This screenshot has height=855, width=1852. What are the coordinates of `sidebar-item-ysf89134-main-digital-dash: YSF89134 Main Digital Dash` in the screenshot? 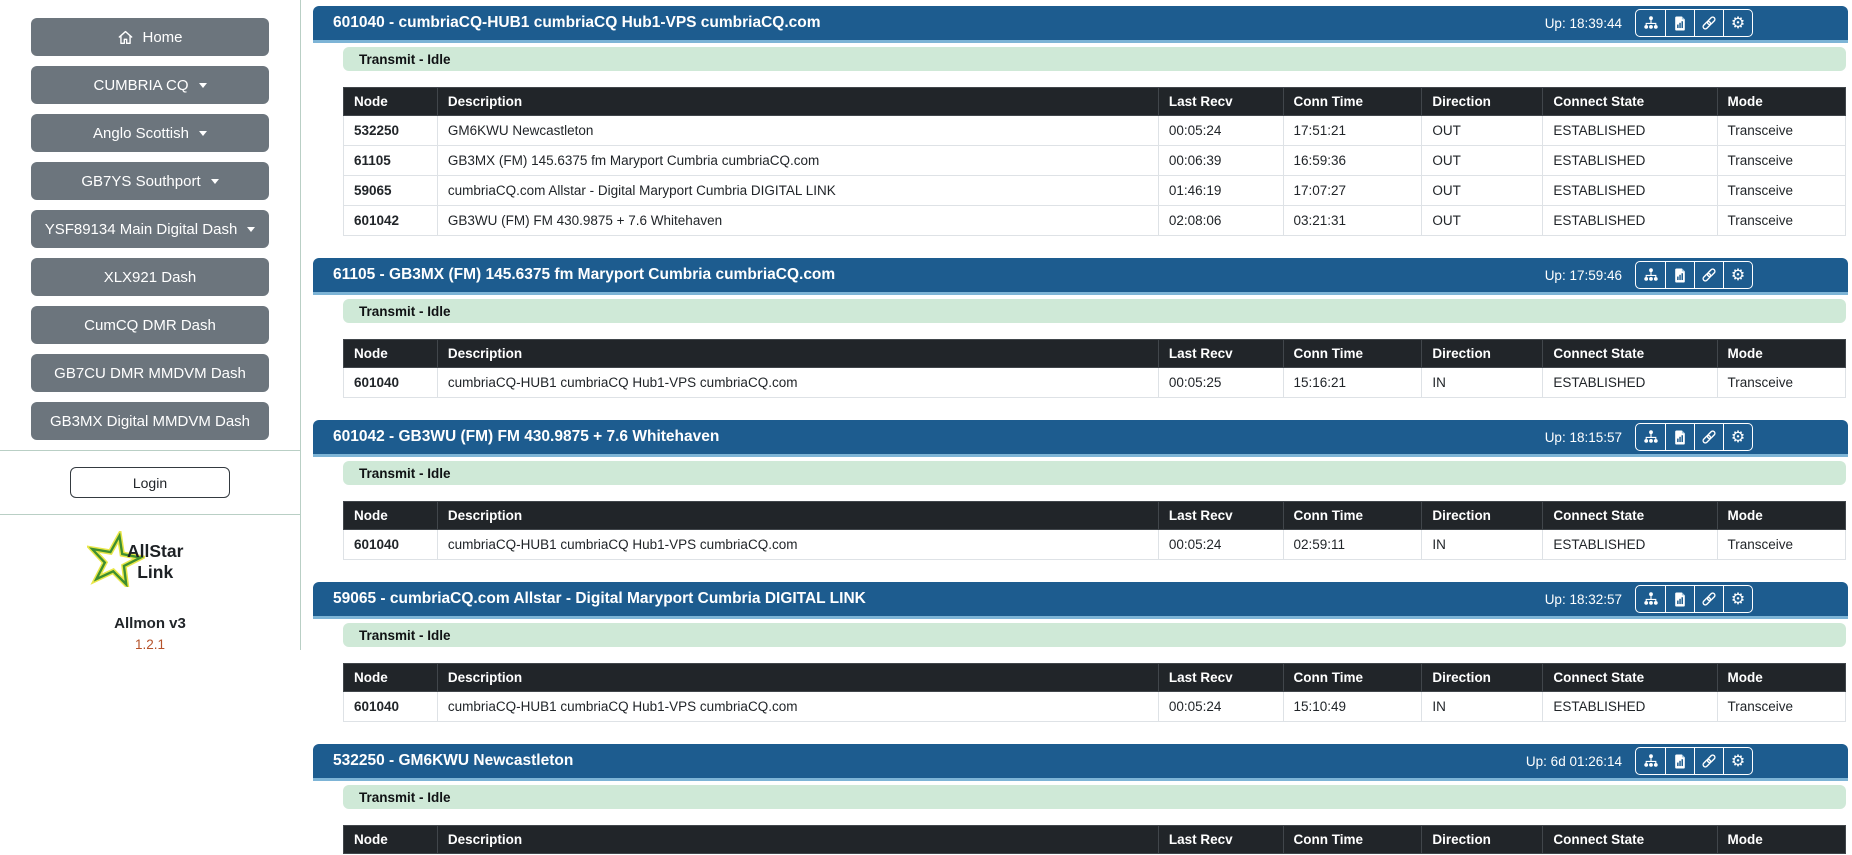 It's located at (150, 229).